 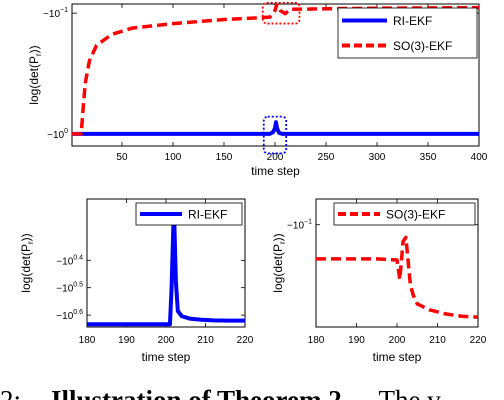 I want to click on y-tick-label: −100.5, so click(x=69, y=288).